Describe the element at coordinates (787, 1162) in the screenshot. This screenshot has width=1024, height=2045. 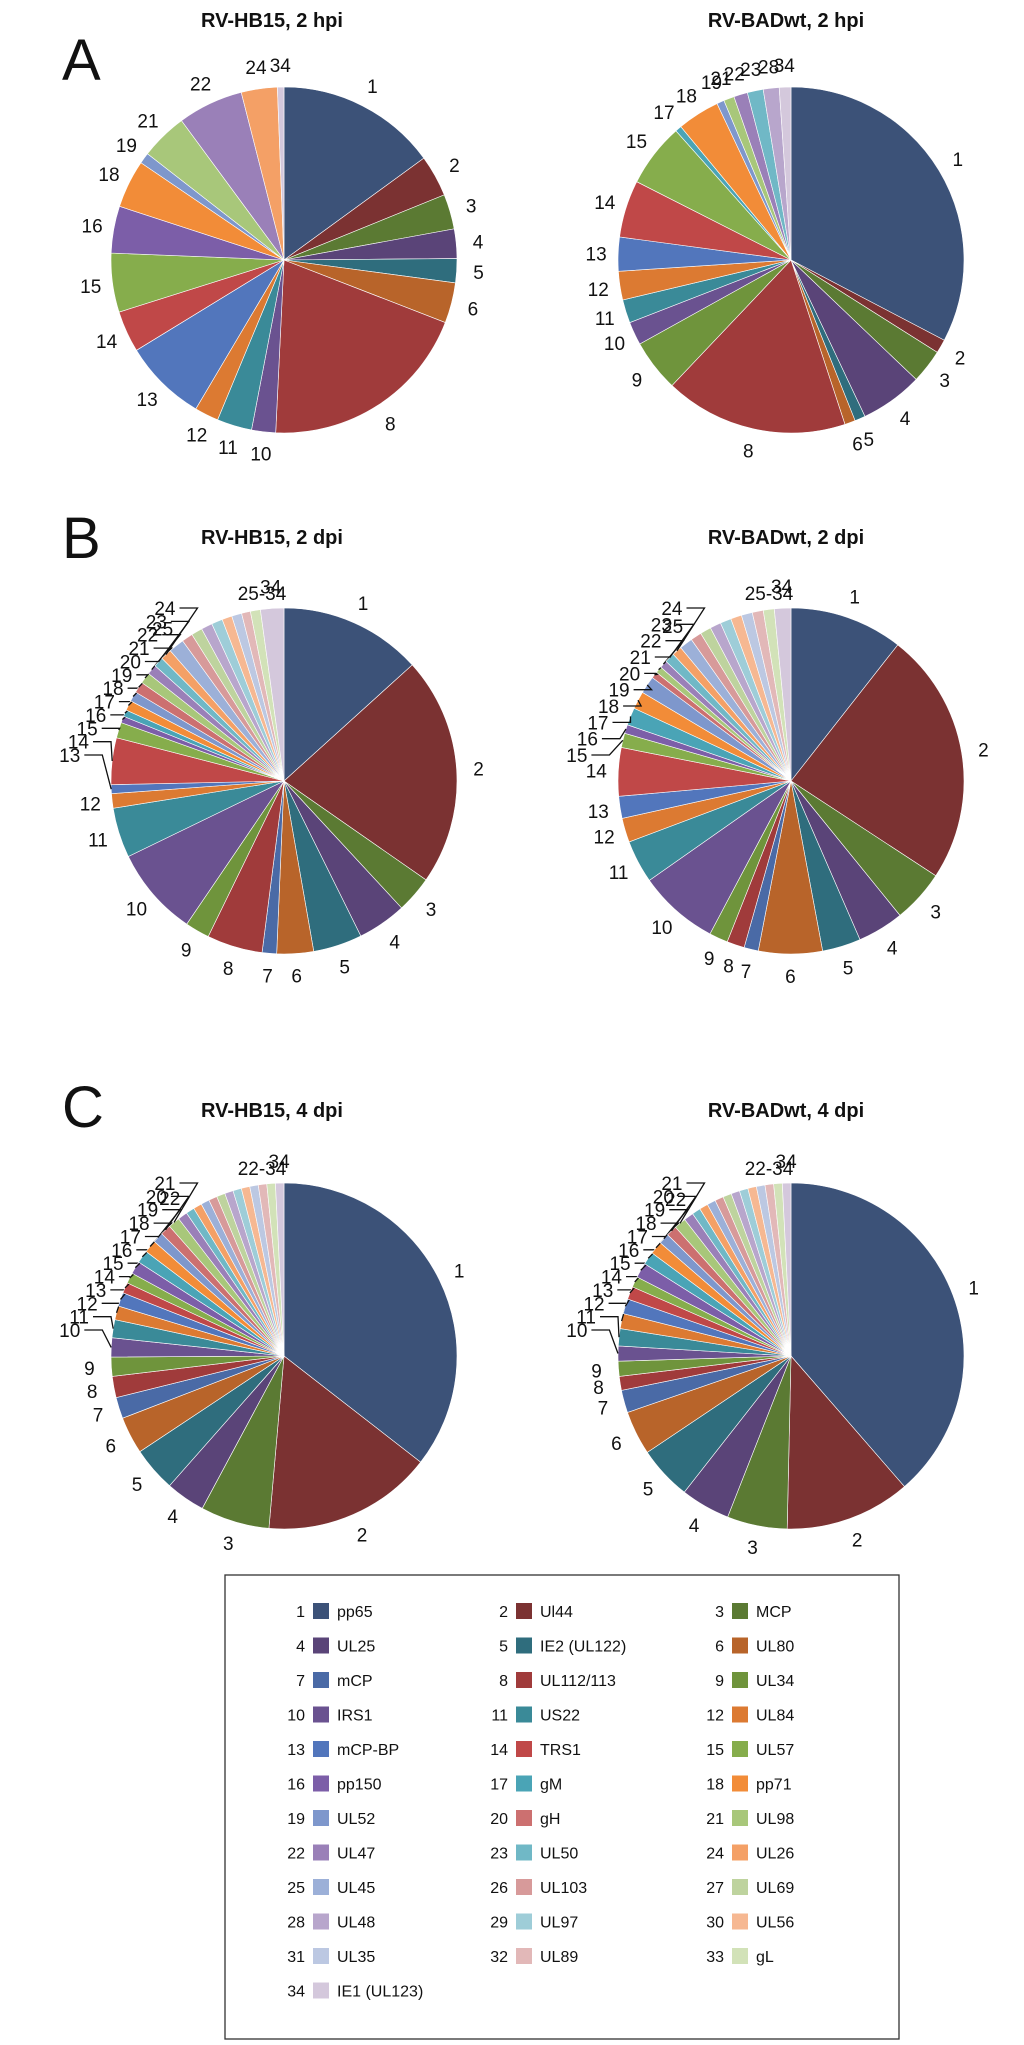
I see `slice-label-34: 34` at that location.